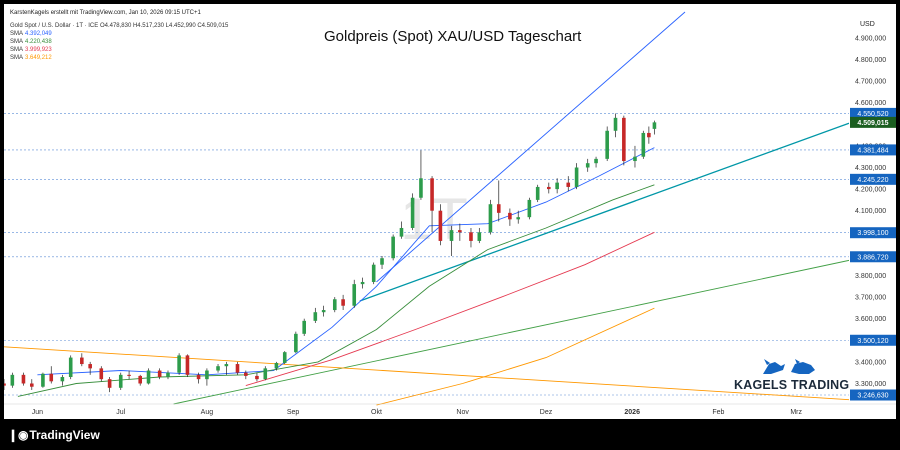 This screenshot has width=900, height=450. I want to click on legend-sma-3: SMA 3.999,923, so click(119, 50).